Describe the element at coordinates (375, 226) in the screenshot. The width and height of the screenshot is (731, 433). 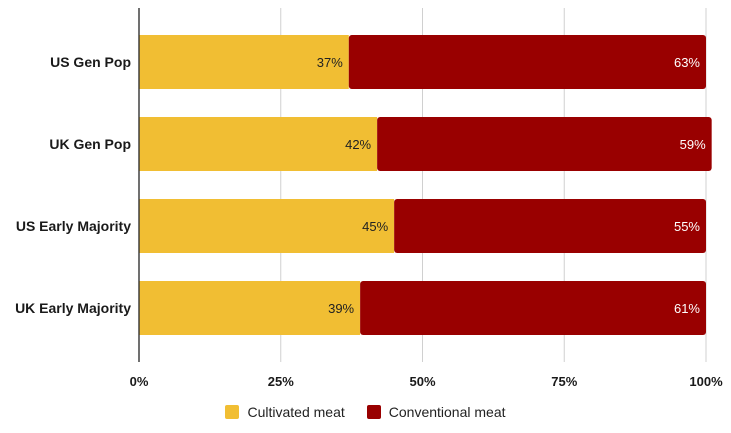
I see `data-label-0-2: 45%` at that location.